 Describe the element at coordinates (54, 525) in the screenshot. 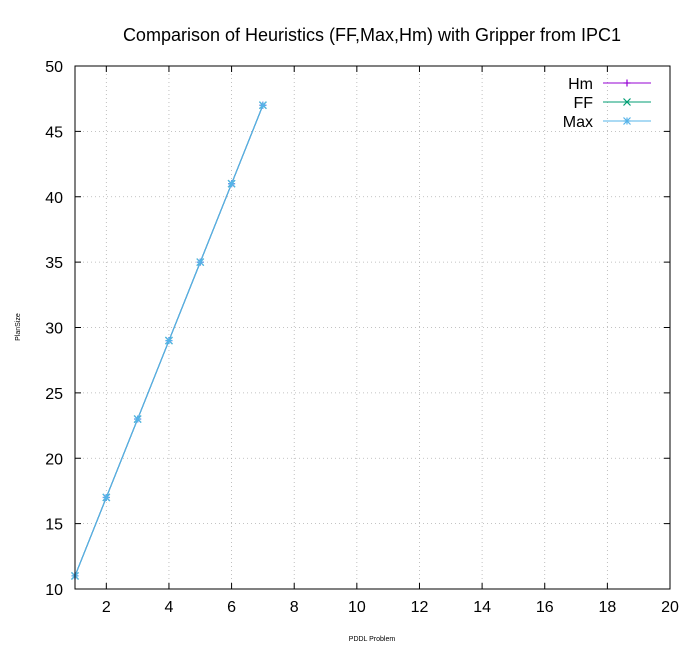

I see `y-tick-label: 15` at that location.